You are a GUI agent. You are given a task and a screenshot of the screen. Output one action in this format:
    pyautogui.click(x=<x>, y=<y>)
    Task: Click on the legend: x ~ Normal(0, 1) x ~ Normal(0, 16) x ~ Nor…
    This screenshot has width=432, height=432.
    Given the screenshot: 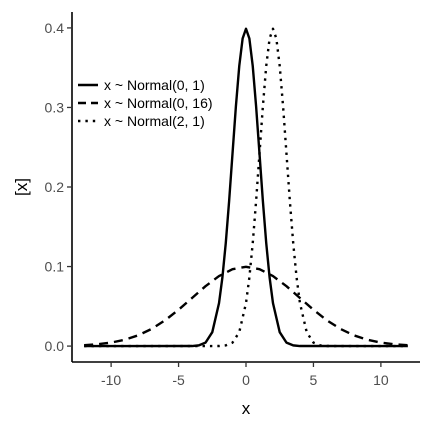 What is the action you would take?
    pyautogui.click(x=145, y=103)
    